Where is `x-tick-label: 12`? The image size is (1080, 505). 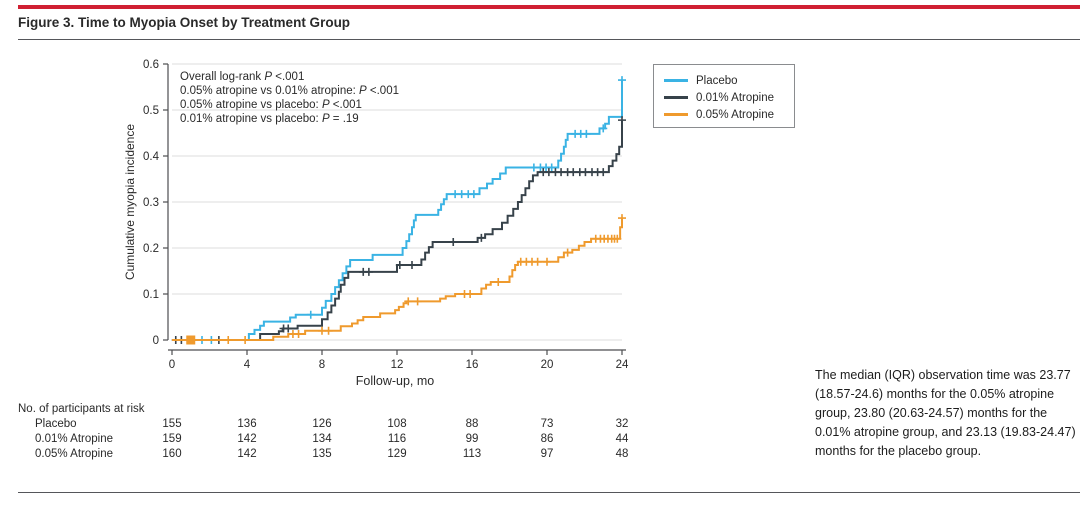
x-tick-label: 12 is located at coordinates (397, 365).